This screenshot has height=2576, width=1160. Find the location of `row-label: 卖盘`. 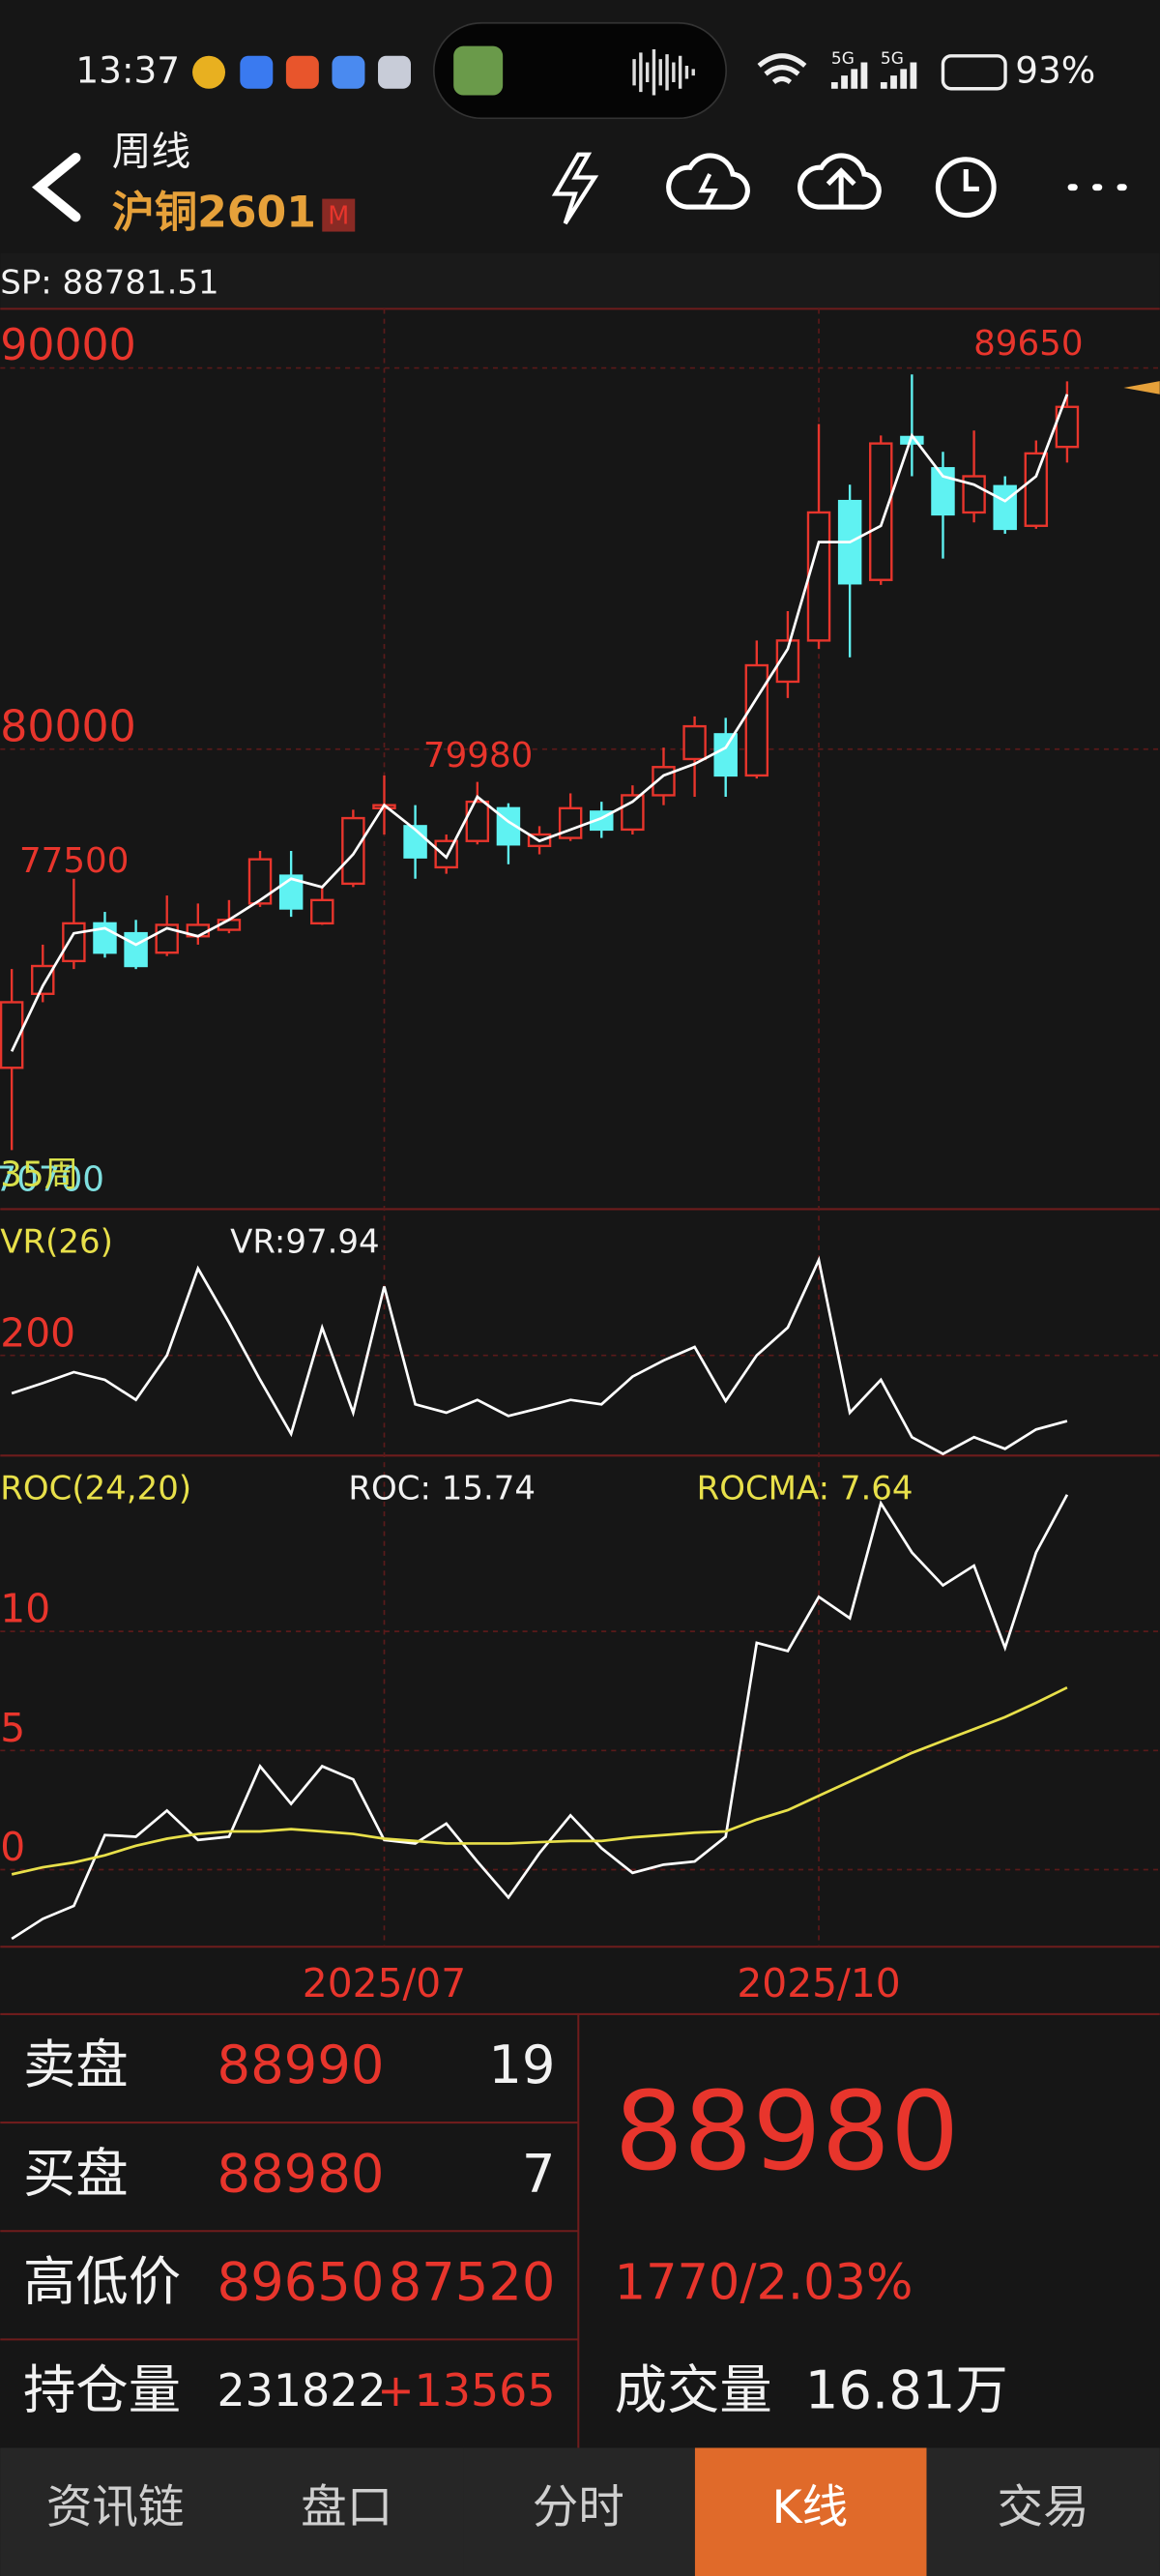

row-label: 卖盘 is located at coordinates (76, 2064).